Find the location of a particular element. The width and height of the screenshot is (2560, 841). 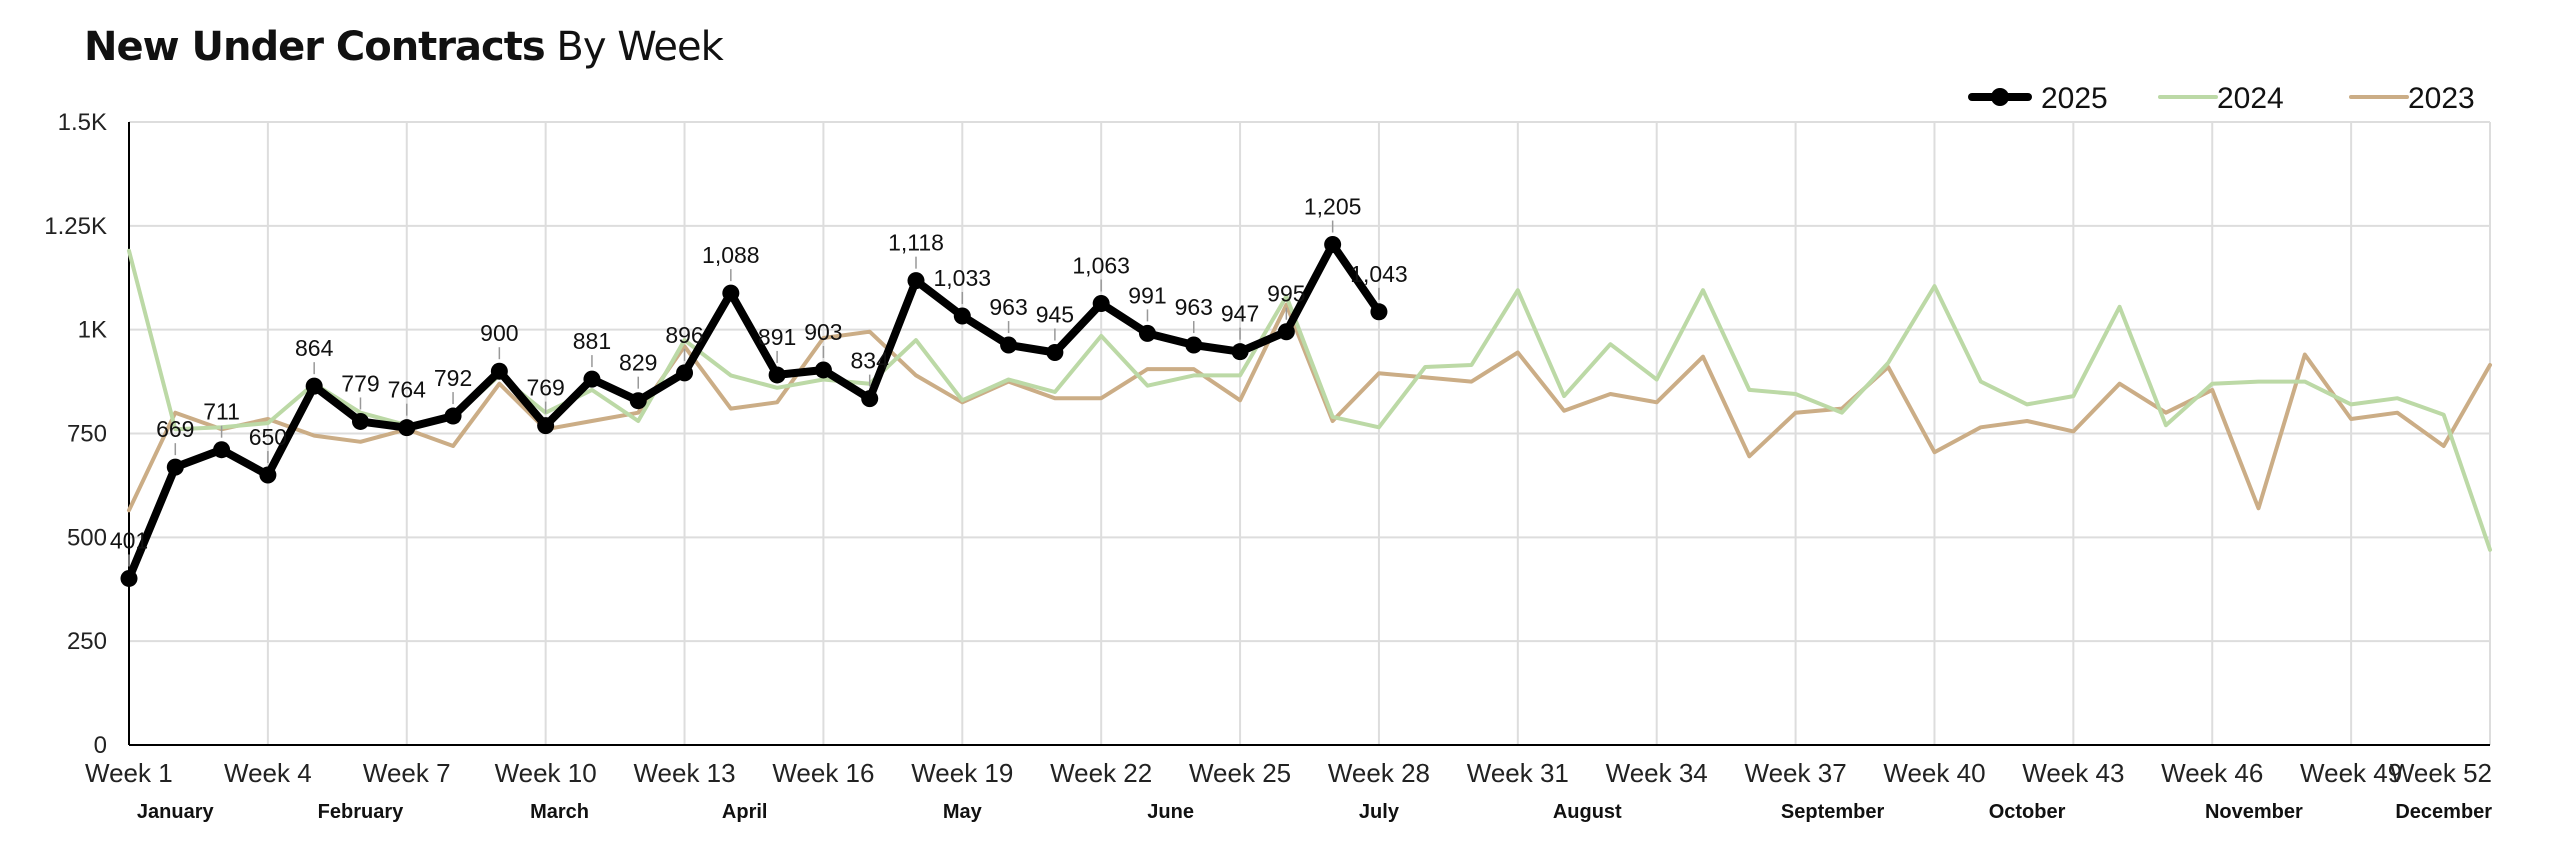

x-tick-label: Week 43 is located at coordinates (2073, 773).